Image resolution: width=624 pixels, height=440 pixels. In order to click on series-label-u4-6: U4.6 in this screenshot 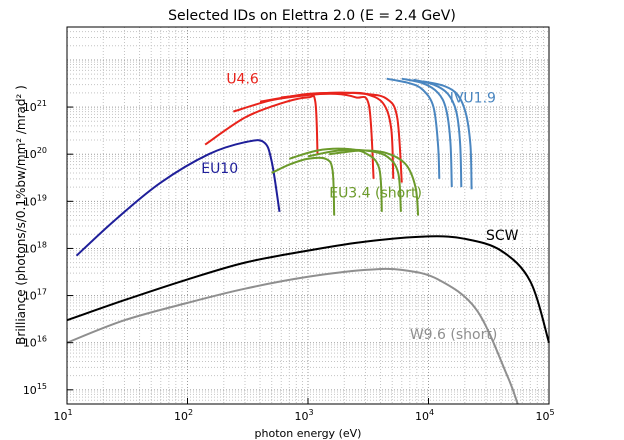, I will do `click(242, 79)`.